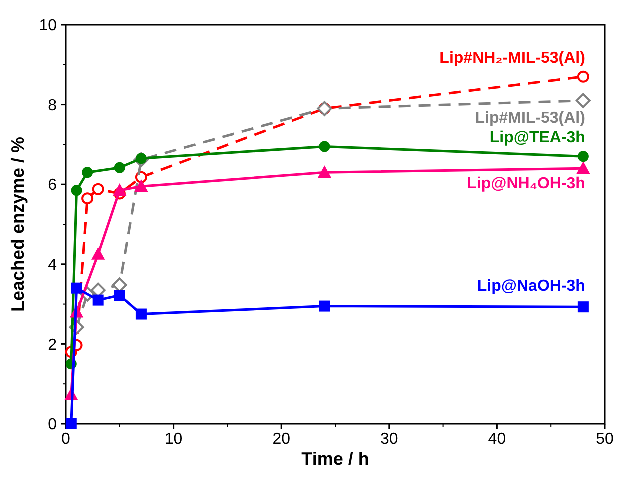  I want to click on series-label: Lip@TEA-3h, so click(538, 138).